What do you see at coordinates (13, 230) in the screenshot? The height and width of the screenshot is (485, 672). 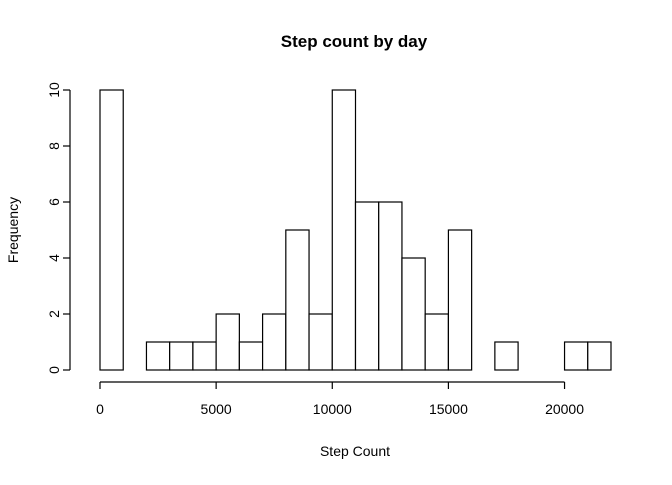 I see `y-axis-title: Frequency` at bounding box center [13, 230].